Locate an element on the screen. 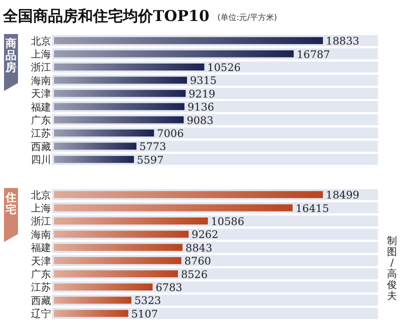 The width and height of the screenshot is (400, 322). data-label: 8760 is located at coordinates (198, 262).